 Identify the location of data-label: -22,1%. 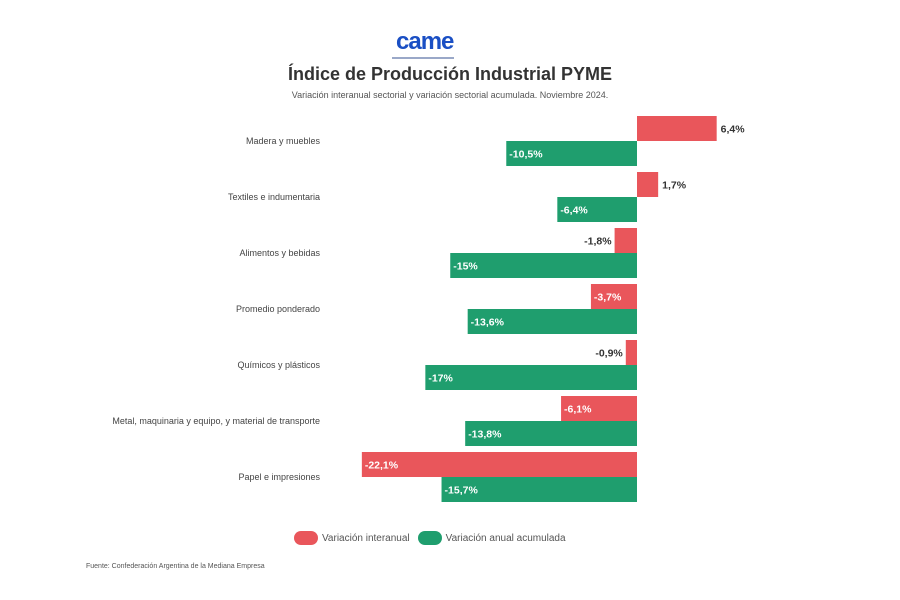
(382, 466).